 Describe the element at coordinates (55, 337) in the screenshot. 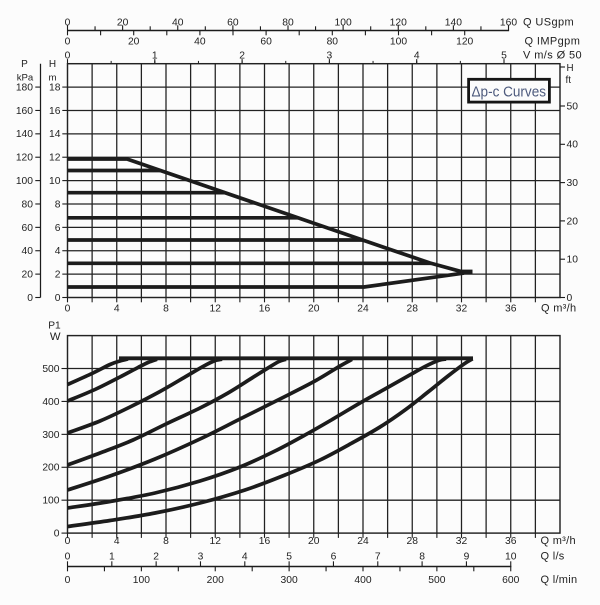

I see `svg-text: W` at that location.